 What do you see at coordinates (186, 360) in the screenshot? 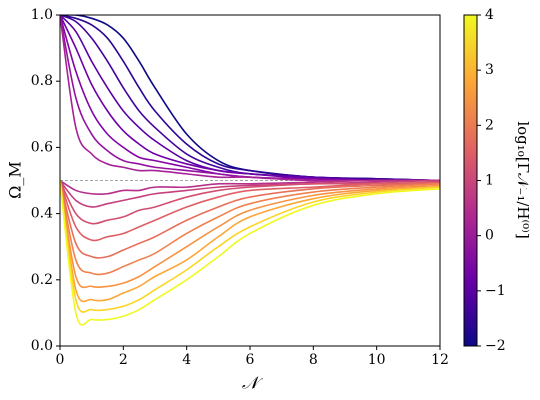
I see `x-tick-label: 4` at bounding box center [186, 360].